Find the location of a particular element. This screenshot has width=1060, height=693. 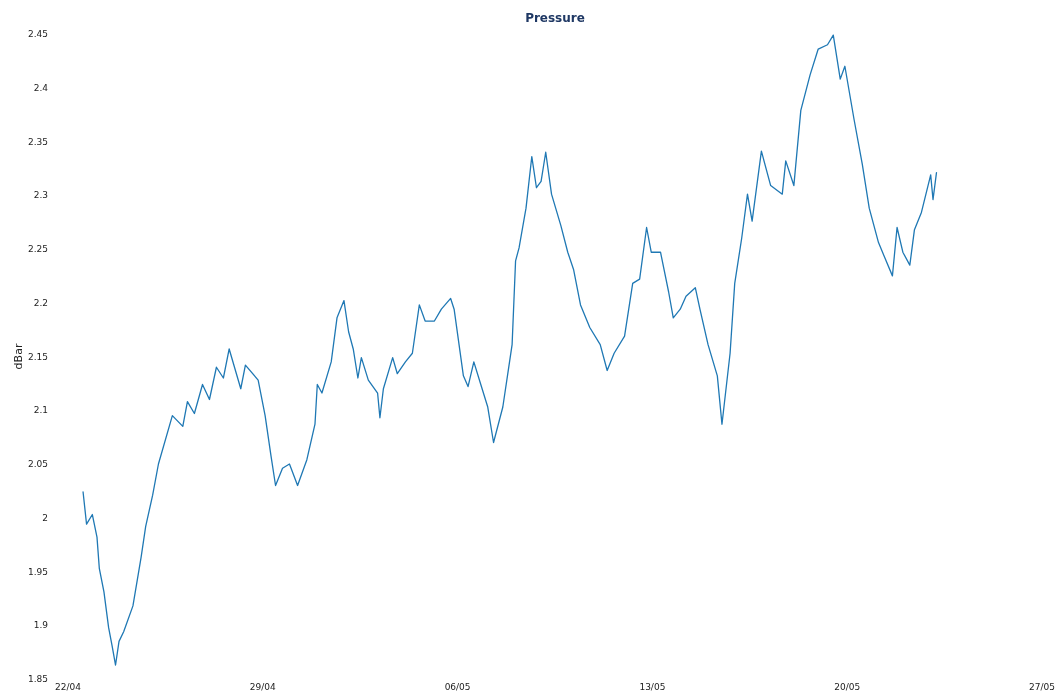

y-tick-label: 2.35 is located at coordinates (37, 141).